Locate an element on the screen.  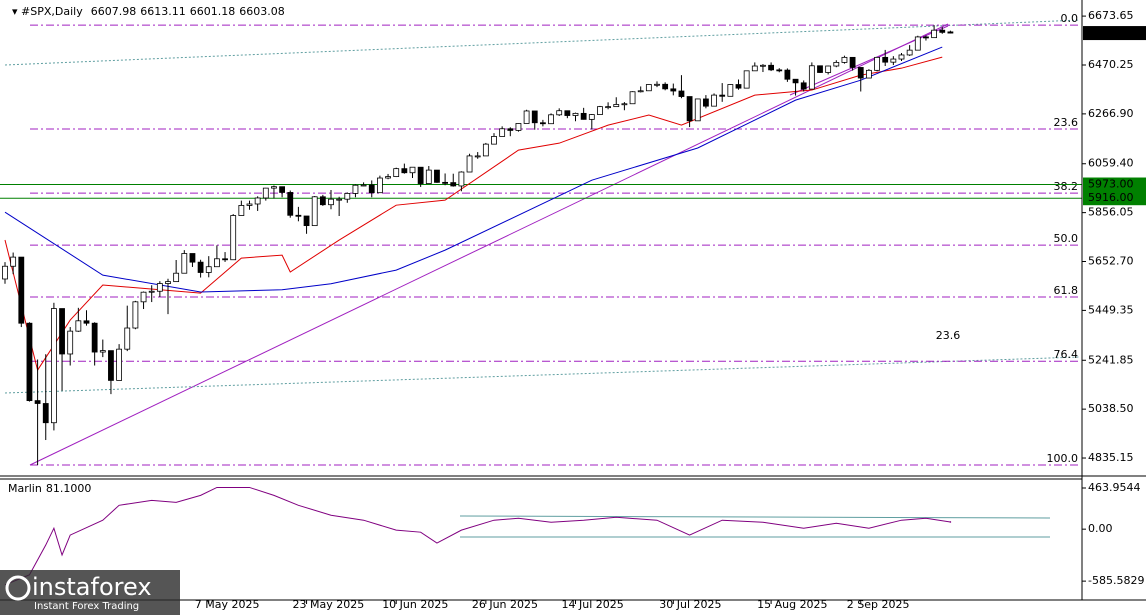
channel-line is located at coordinates (542, 42).